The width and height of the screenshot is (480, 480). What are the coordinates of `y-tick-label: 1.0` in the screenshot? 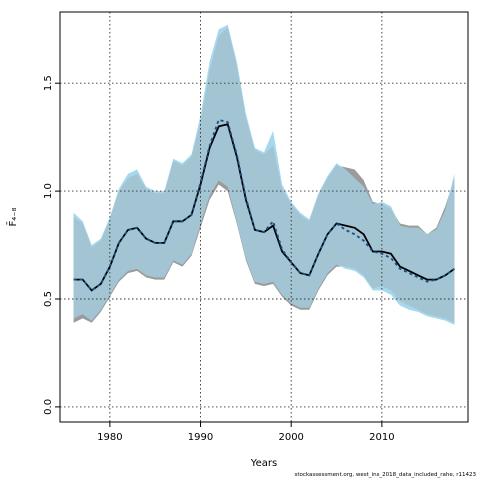 It's located at (48, 191).